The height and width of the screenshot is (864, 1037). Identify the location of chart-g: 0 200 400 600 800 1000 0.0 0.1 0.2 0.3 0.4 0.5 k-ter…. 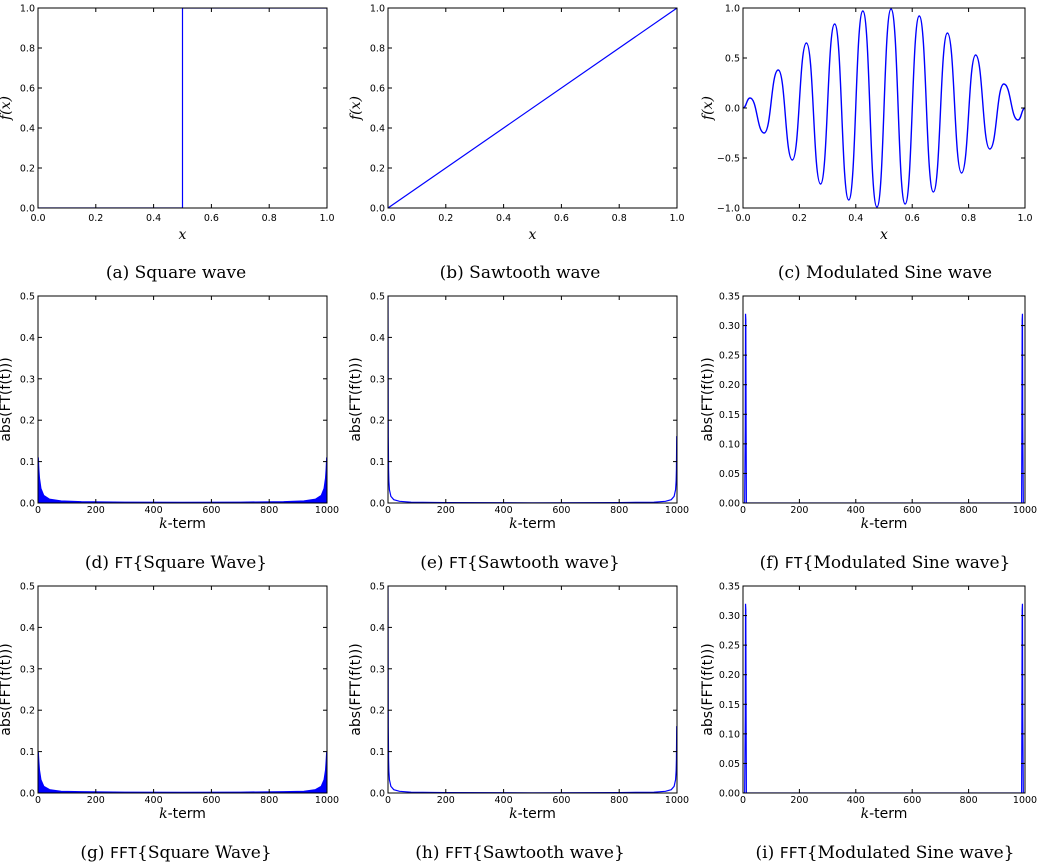
(169, 723).